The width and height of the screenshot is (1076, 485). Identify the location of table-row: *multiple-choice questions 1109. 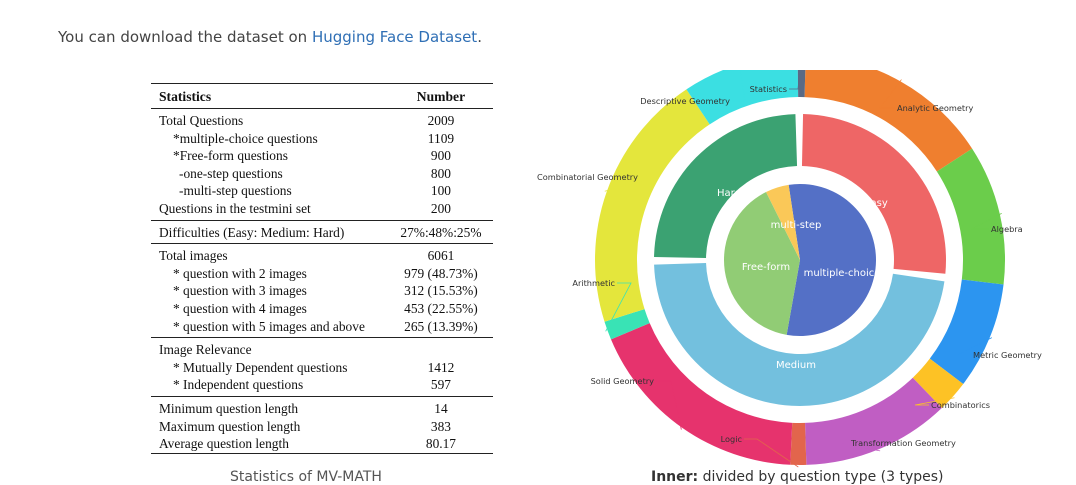
(322, 139).